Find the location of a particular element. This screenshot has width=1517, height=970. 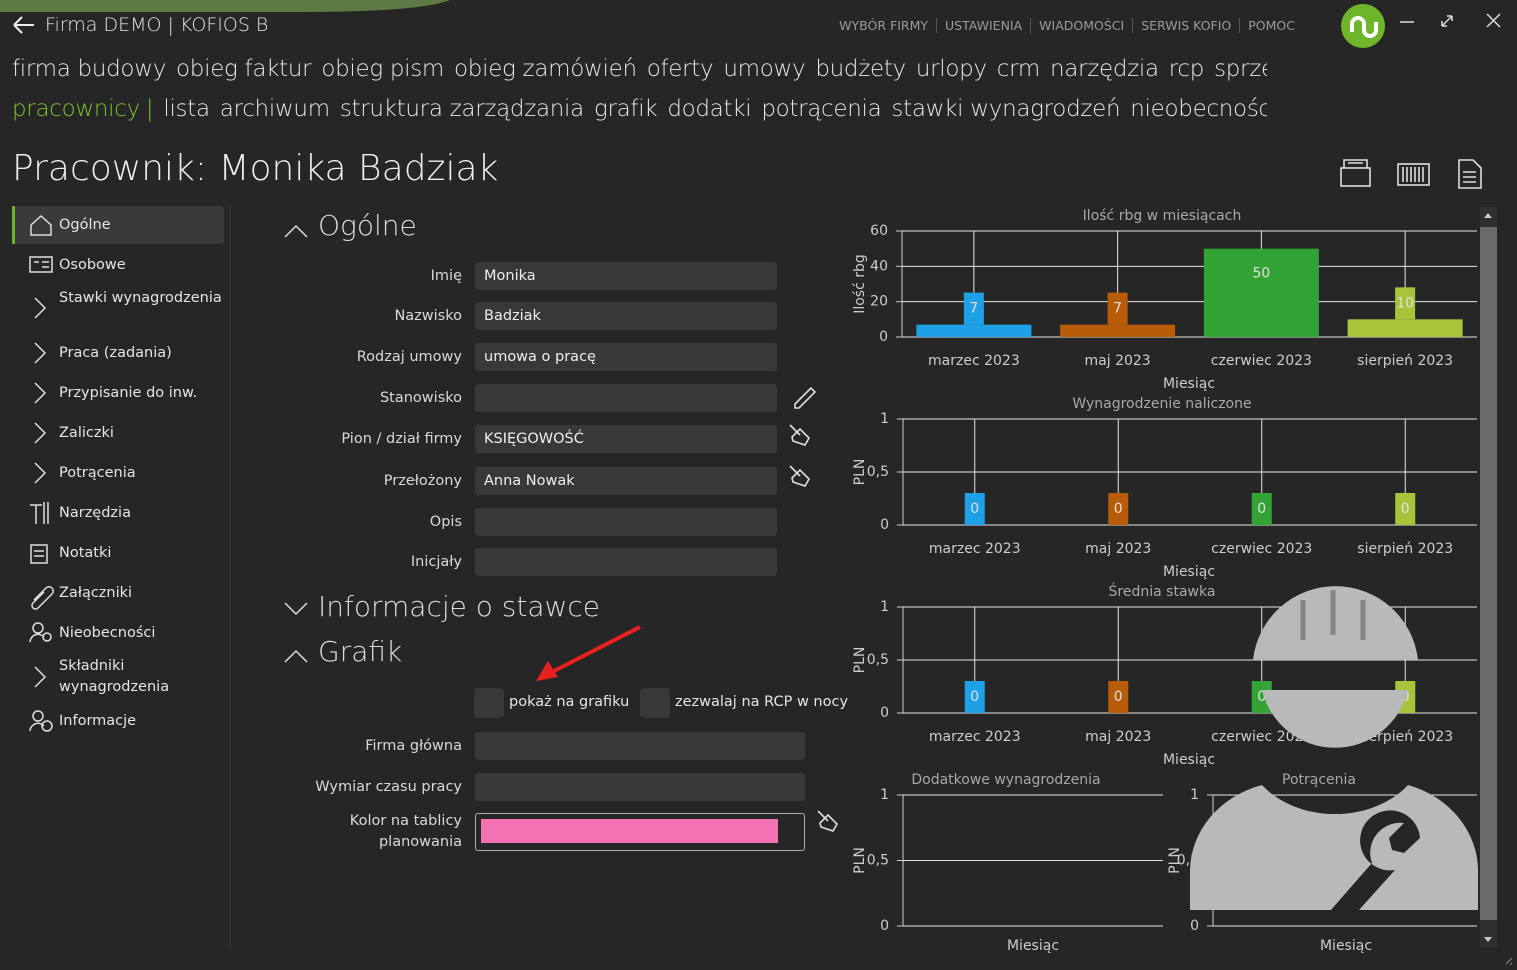

field-label: Pion / dział firmy is located at coordinates (401, 439).